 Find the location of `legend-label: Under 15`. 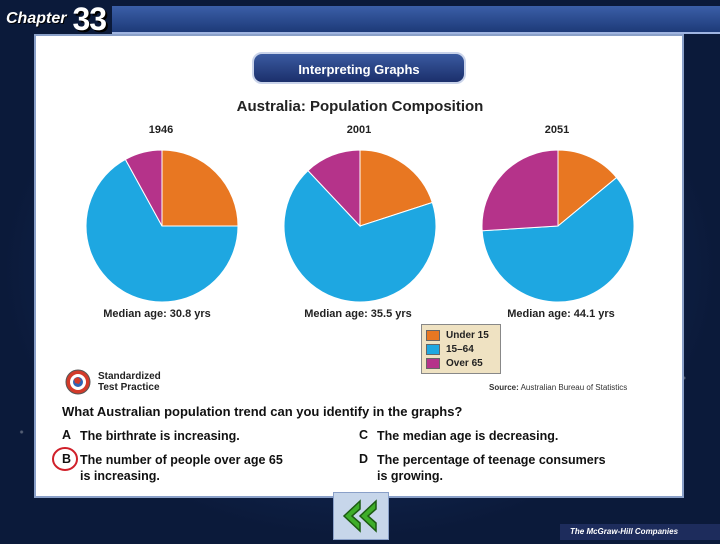

legend-label: Under 15 is located at coordinates (467, 335).